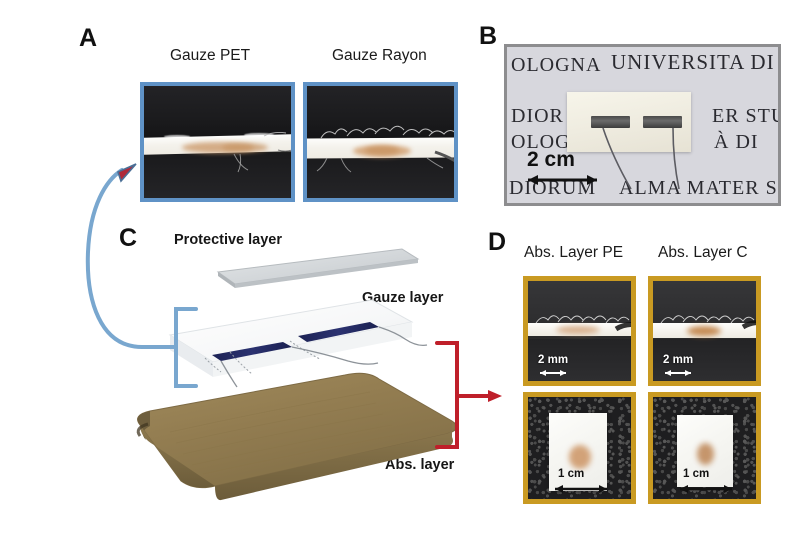  Describe the element at coordinates (468, 395) in the screenshot. I see `abs-to-panel-d-connector` at that location.